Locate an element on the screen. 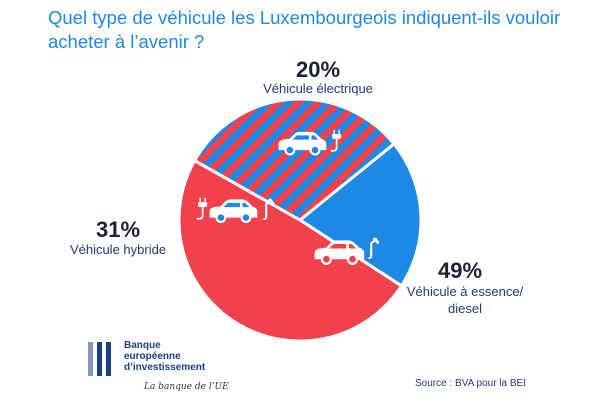  eib-logo-line3: d’investissement is located at coordinates (165, 367).